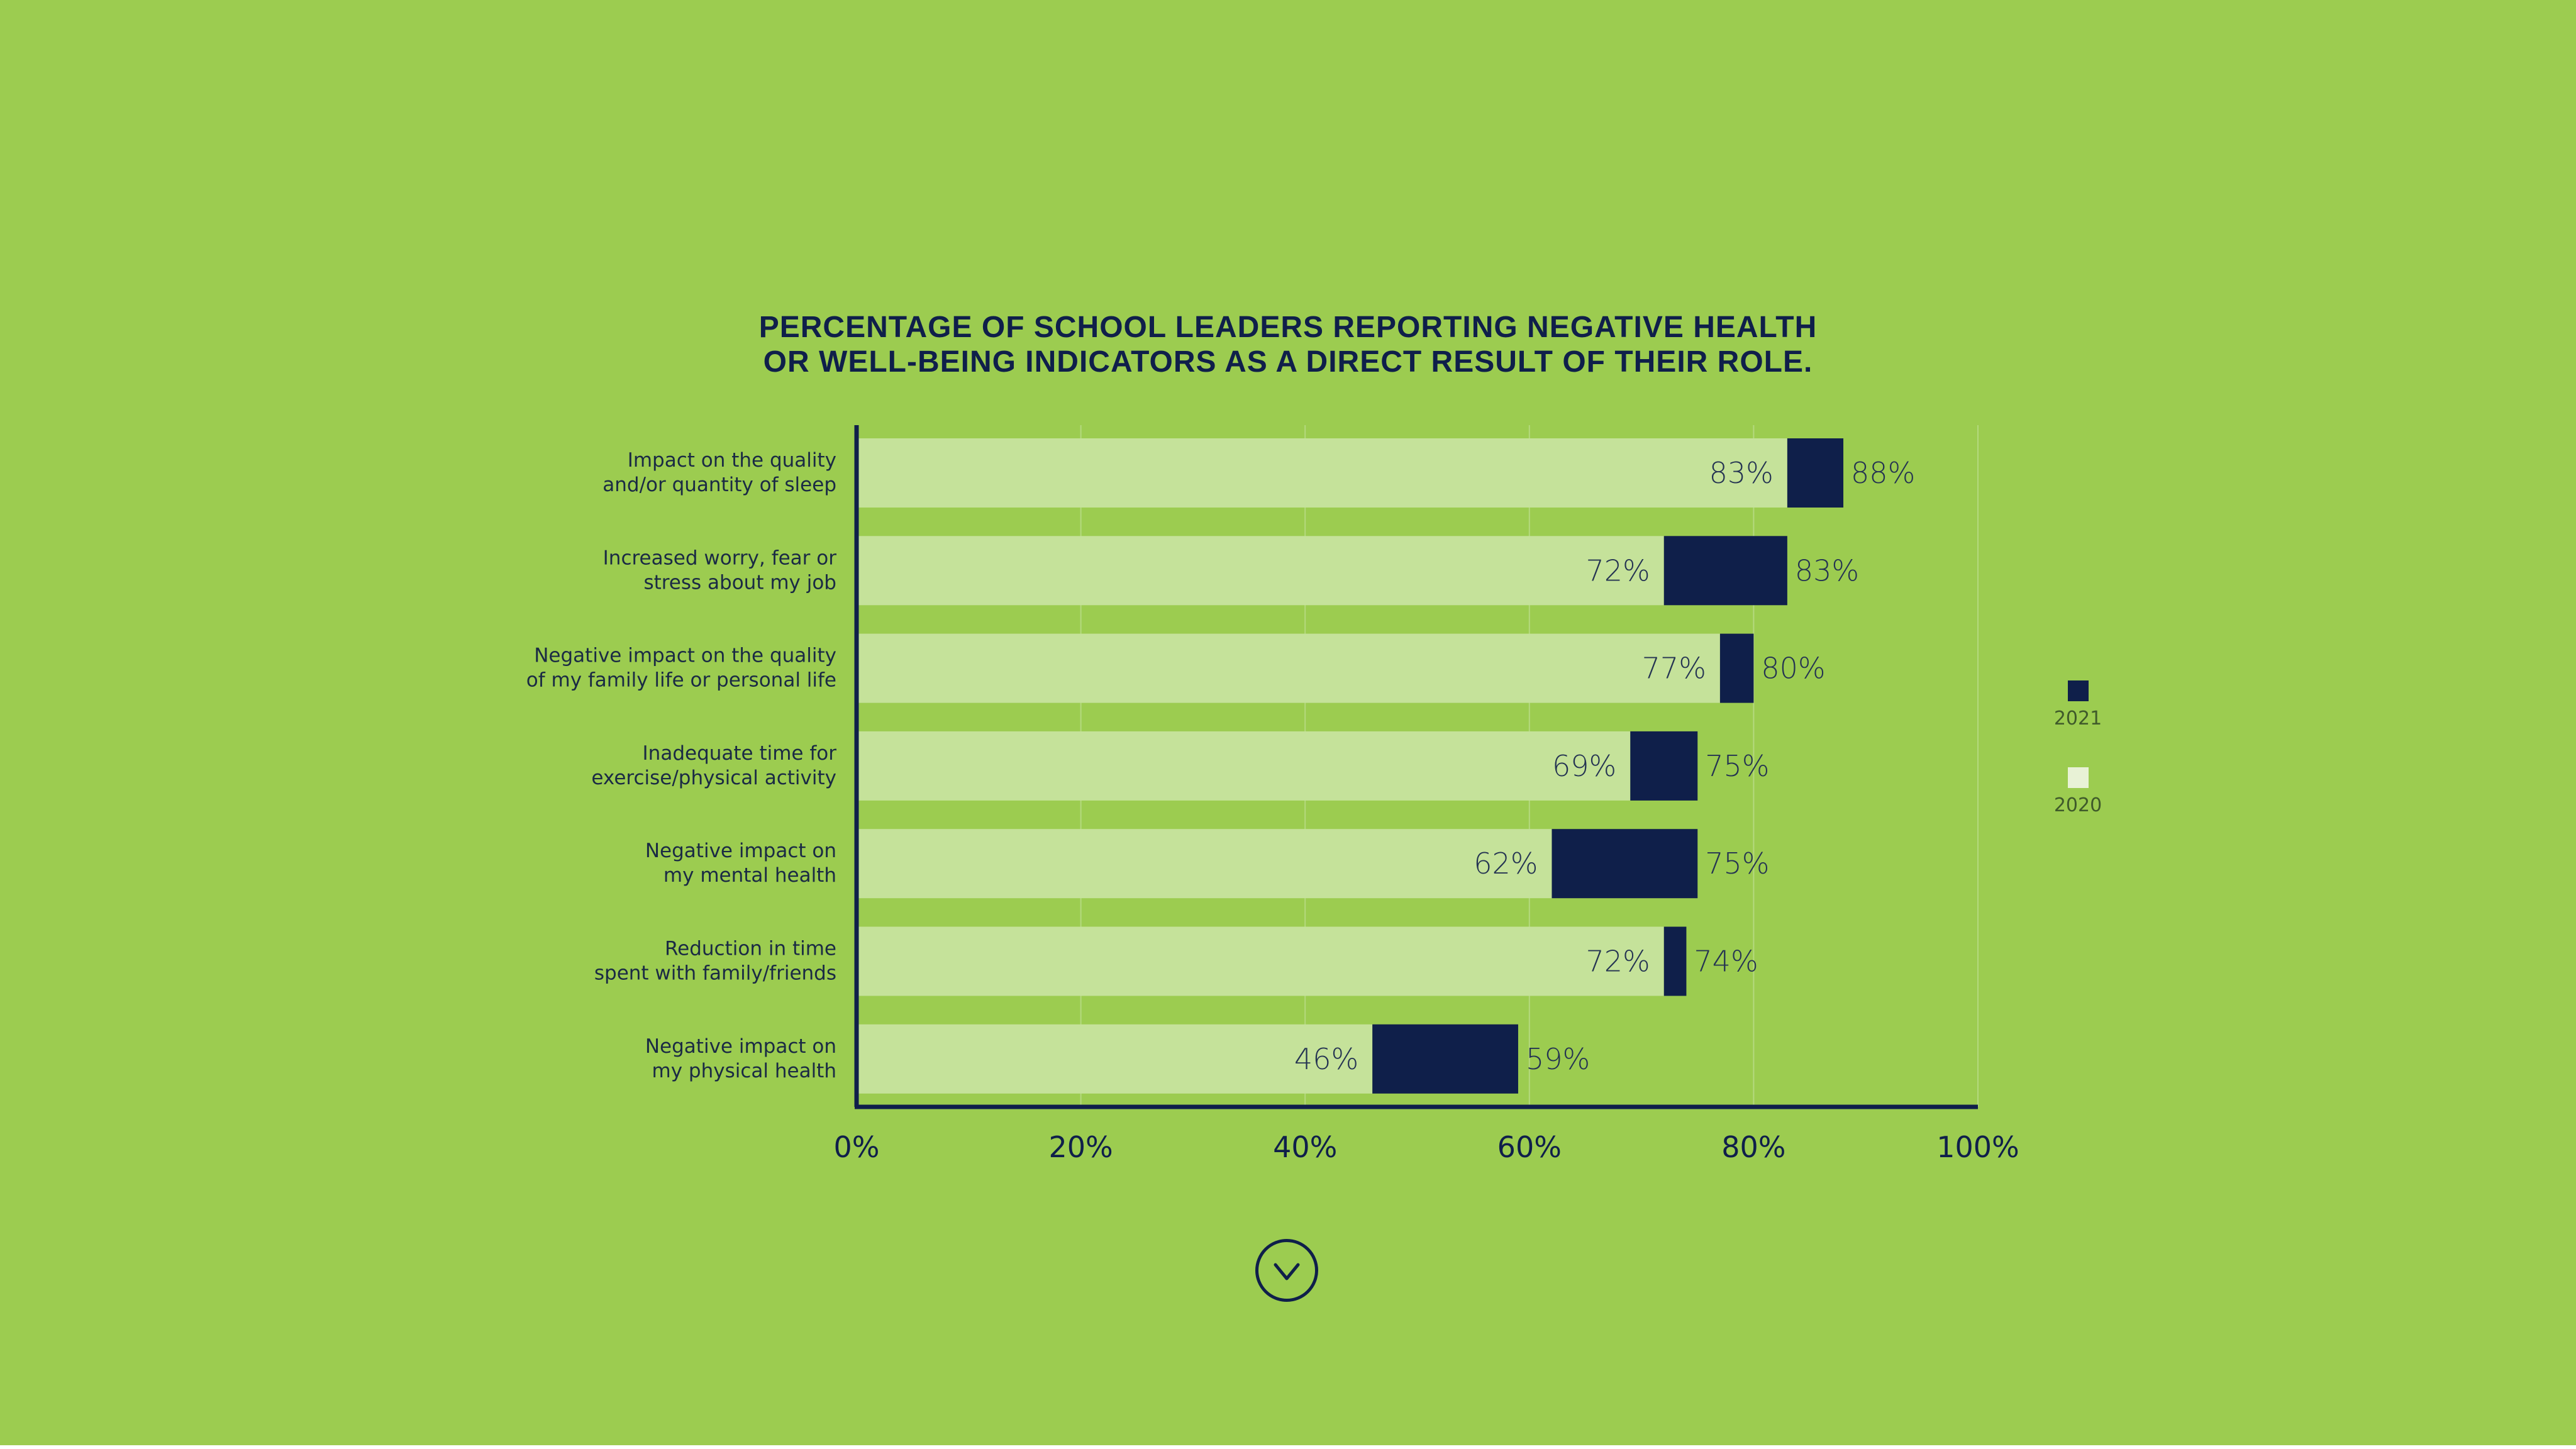 The image size is (2576, 1449). What do you see at coordinates (750, 949) in the screenshot?
I see `category-label: Reduction in time` at bounding box center [750, 949].